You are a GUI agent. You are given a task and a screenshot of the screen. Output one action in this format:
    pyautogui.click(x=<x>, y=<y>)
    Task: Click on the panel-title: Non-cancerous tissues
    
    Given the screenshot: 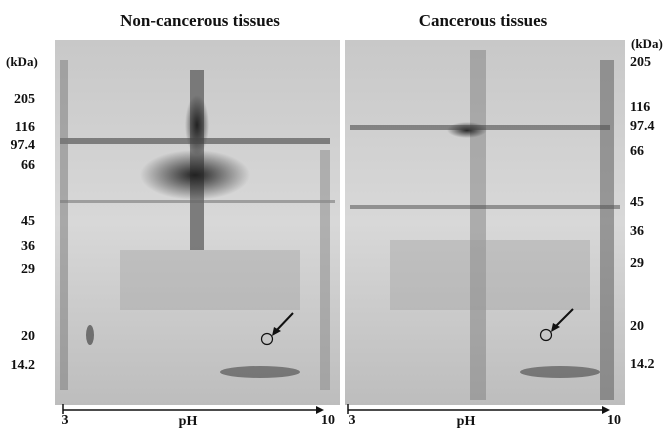 What is the action you would take?
    pyautogui.click(x=200, y=20)
    